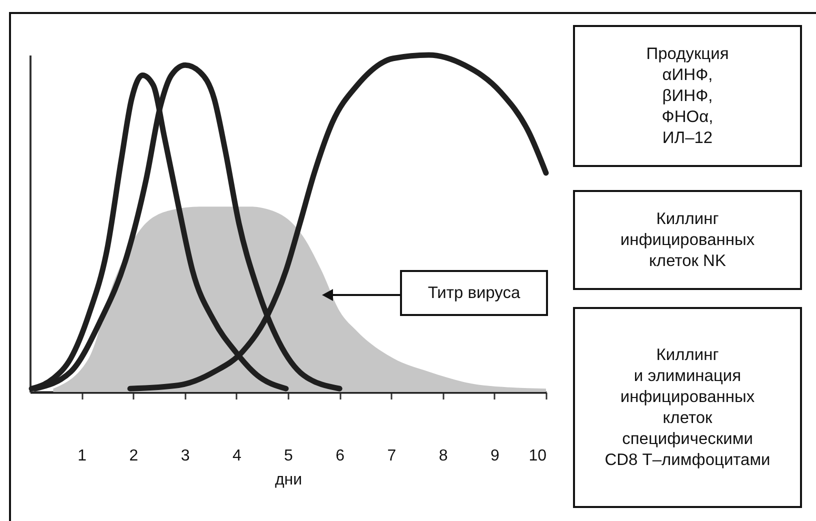 The width and height of the screenshot is (816, 521). I want to click on text-box: Продукция αИНФ, βИНФ, ФНОα, ИЛ–12, so click(687, 96).